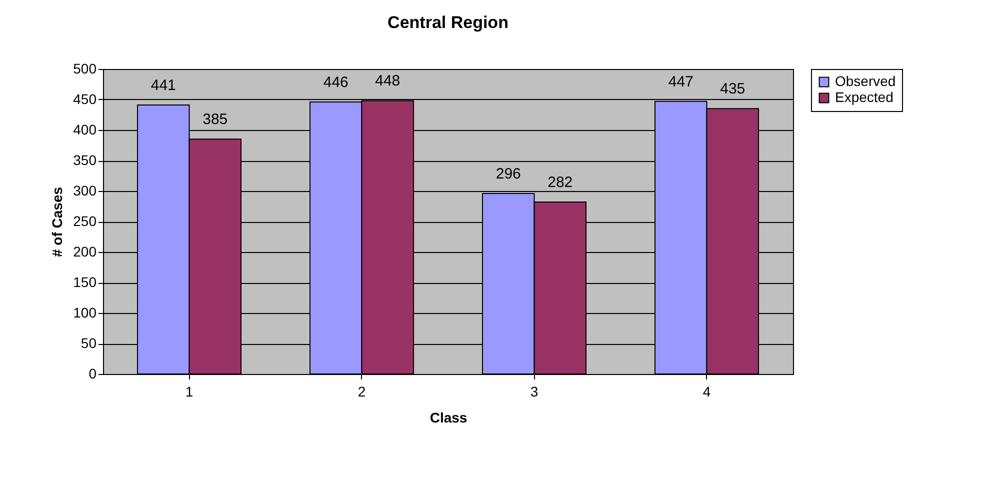 The width and height of the screenshot is (985, 494). What do you see at coordinates (85, 160) in the screenshot?
I see `y-tick-label: 350` at bounding box center [85, 160].